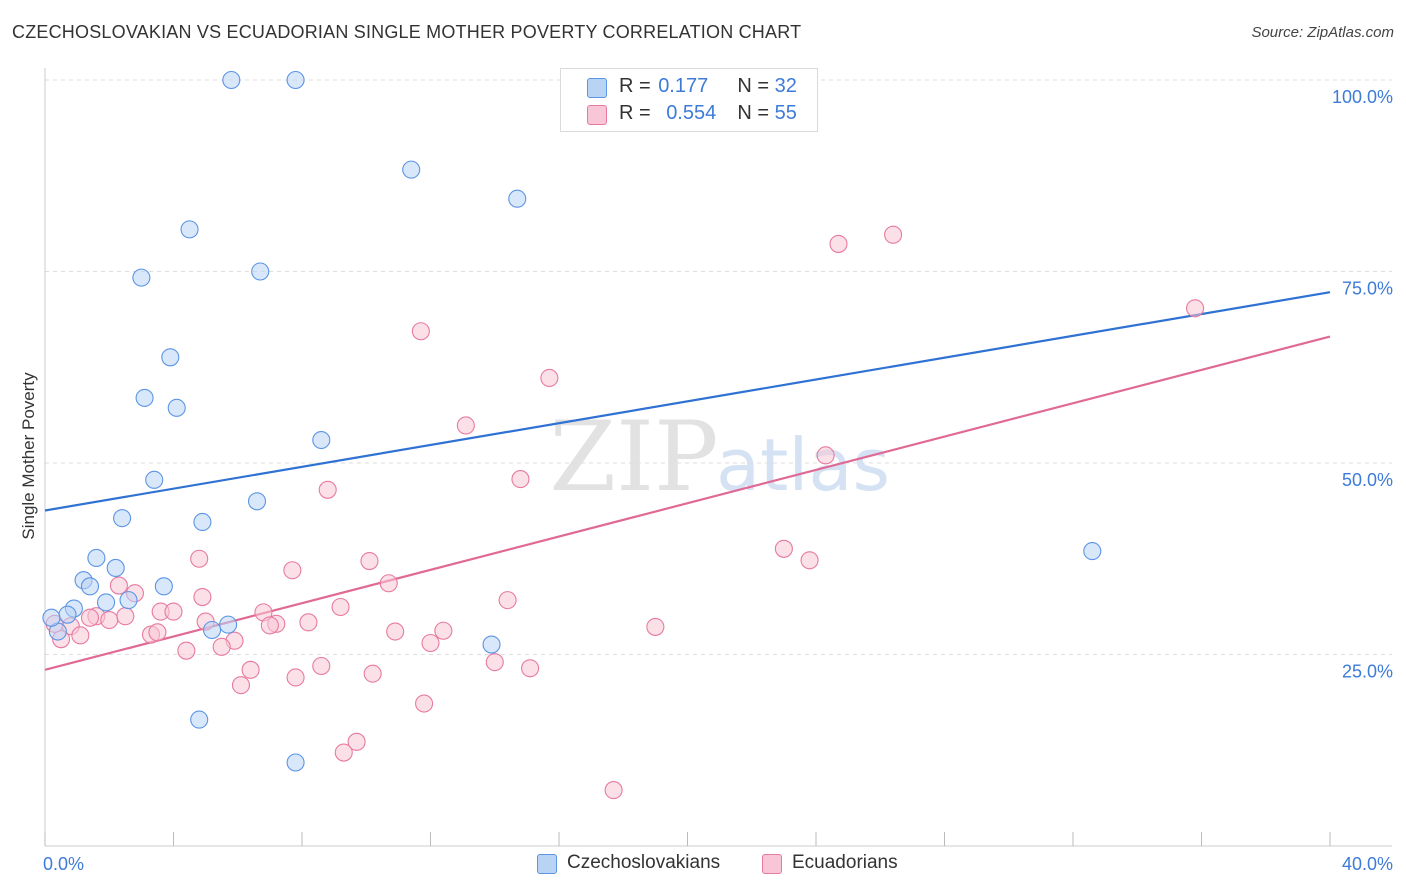  What do you see at coordinates (644, 862) in the screenshot?
I see `bottom-legend-label-czechoslovakians: Czechoslovakians` at bounding box center [644, 862].